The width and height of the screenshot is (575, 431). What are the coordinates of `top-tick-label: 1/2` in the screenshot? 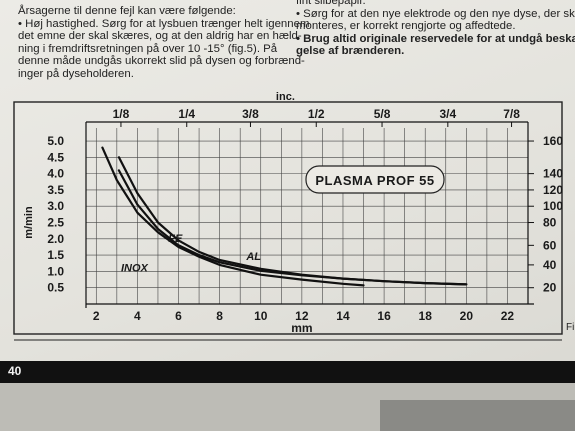 It's located at (316, 114).